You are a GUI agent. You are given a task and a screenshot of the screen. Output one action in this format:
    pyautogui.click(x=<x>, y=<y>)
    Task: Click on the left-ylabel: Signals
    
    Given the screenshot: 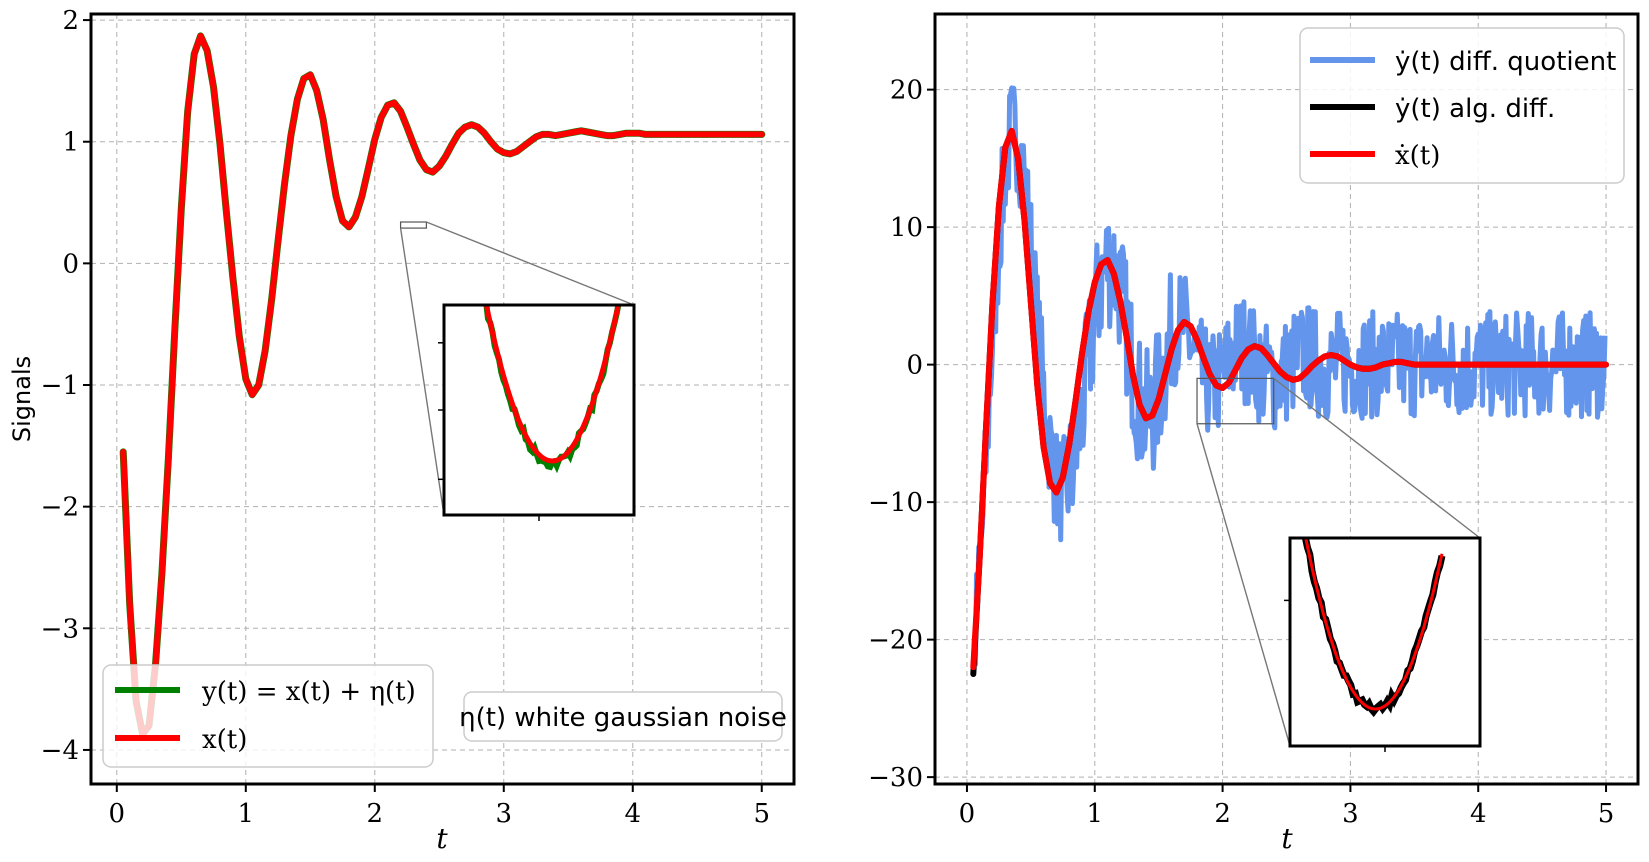 What is the action you would take?
    pyautogui.click(x=22, y=399)
    